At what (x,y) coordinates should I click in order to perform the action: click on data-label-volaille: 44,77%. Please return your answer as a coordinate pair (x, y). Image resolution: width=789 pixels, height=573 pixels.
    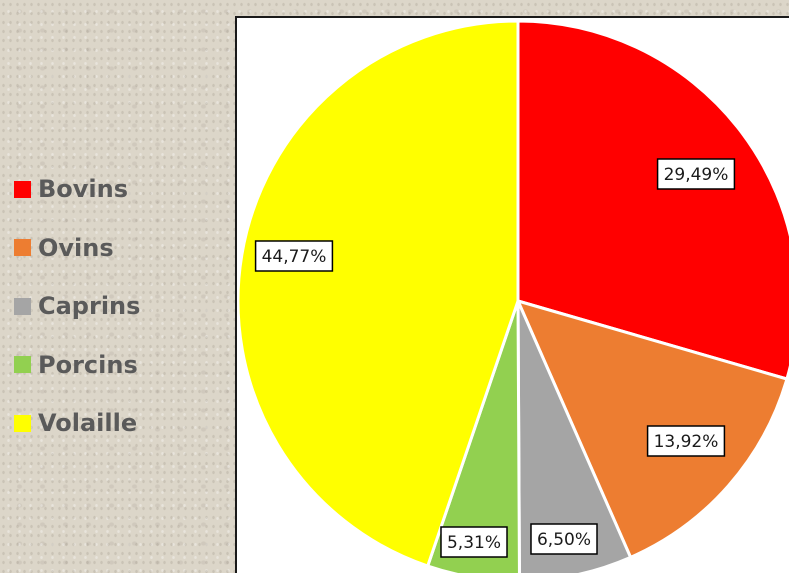
    Looking at the image, I should click on (294, 256).